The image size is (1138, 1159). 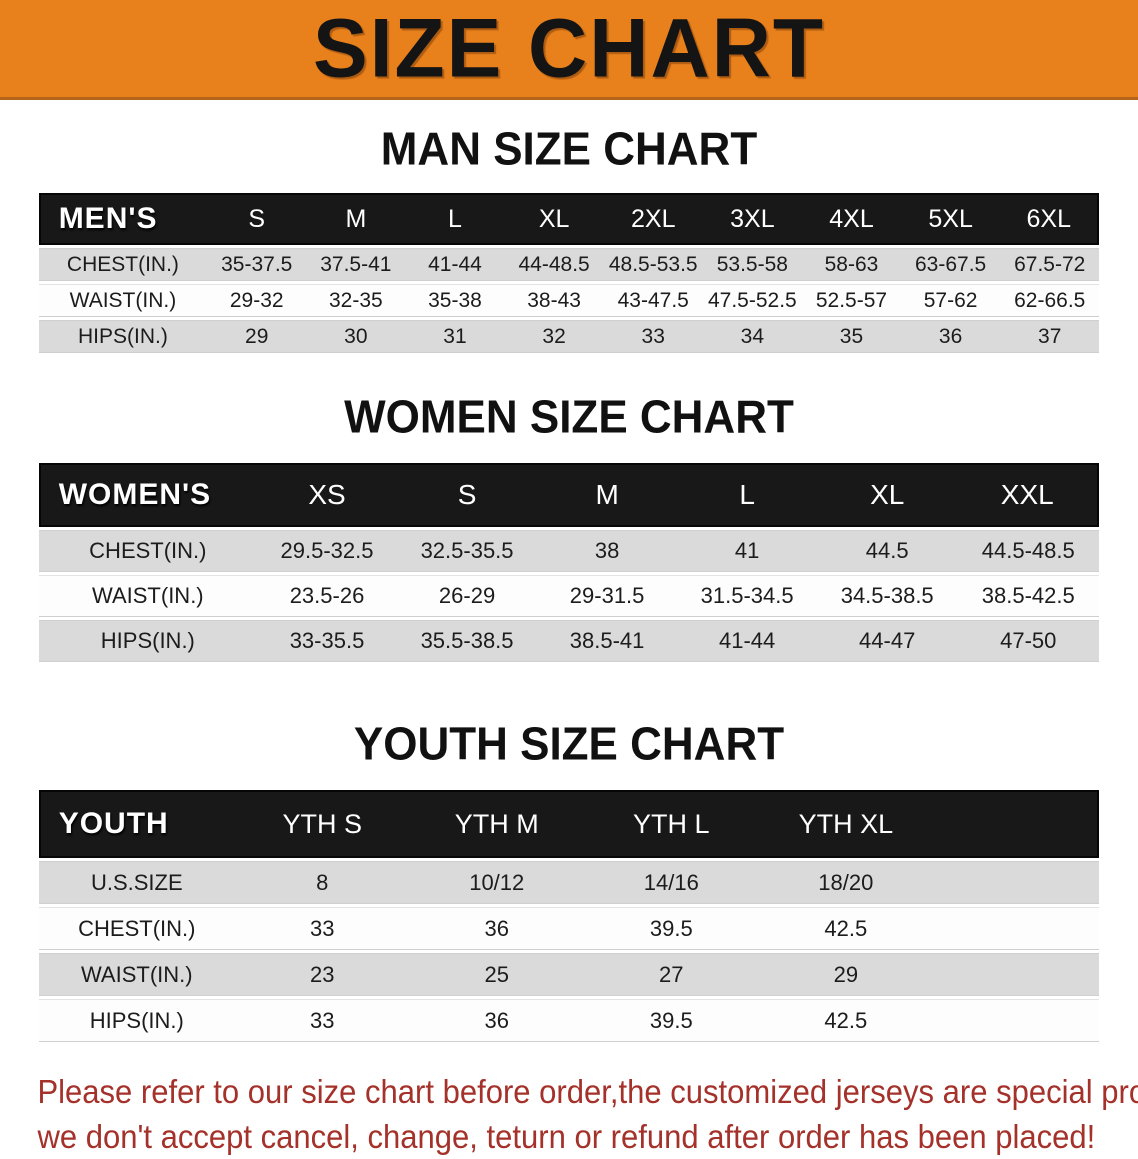 What do you see at coordinates (887, 641) in the screenshot?
I see `size-cell: 44-47` at bounding box center [887, 641].